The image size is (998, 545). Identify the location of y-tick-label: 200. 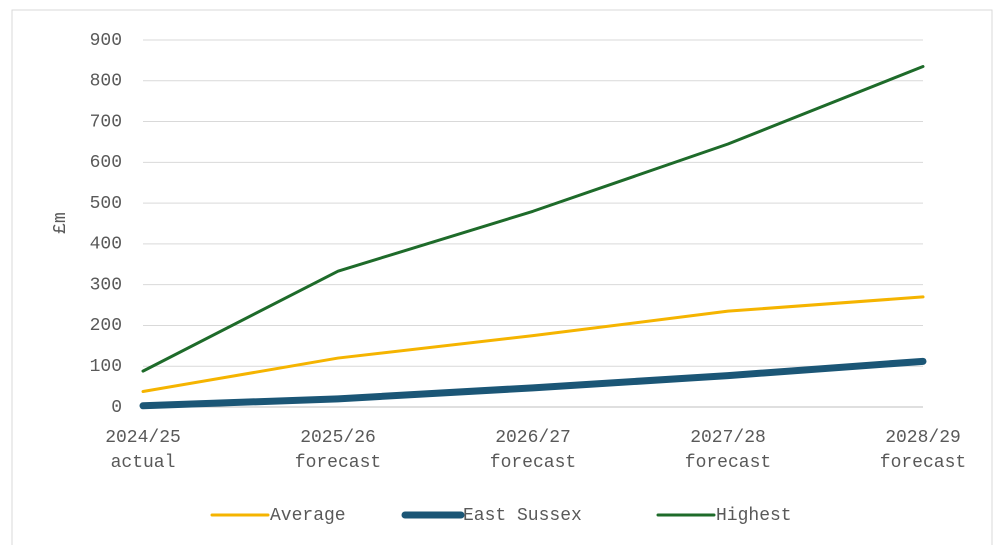
(106, 326).